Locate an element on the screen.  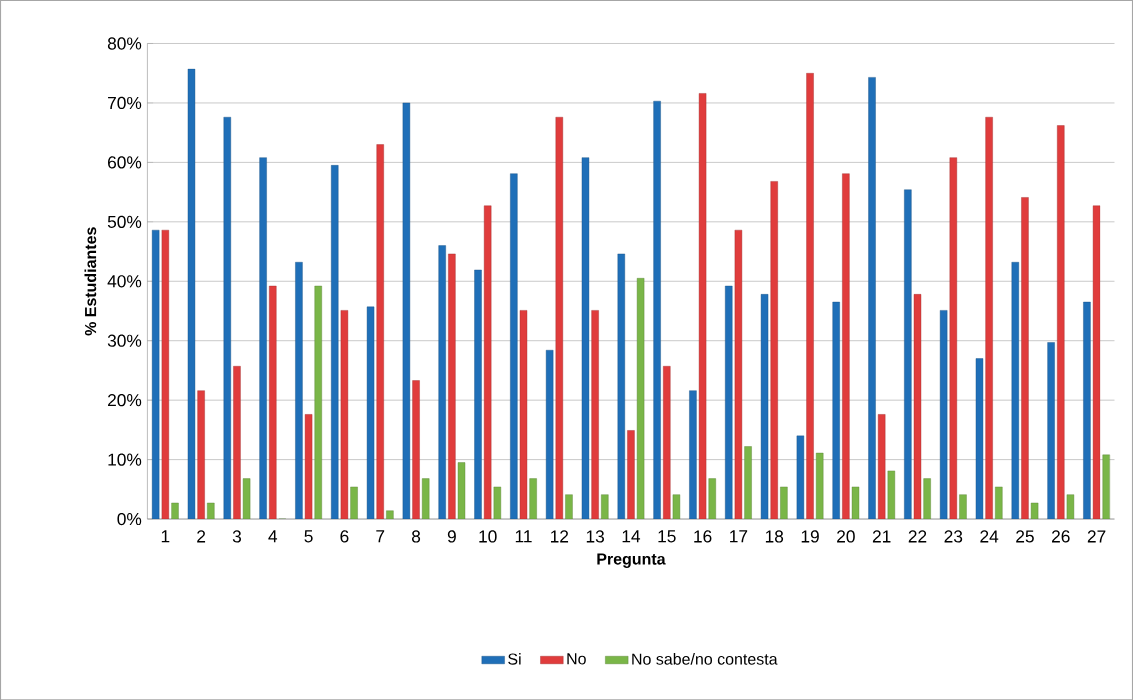
x-tick-label: 24 is located at coordinates (989, 536).